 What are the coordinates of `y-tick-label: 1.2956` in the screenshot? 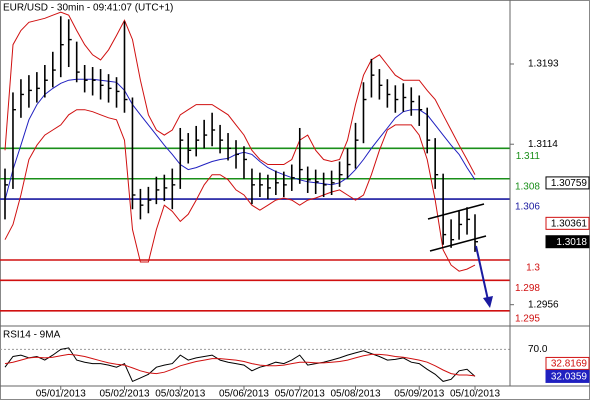 It's located at (543, 304).